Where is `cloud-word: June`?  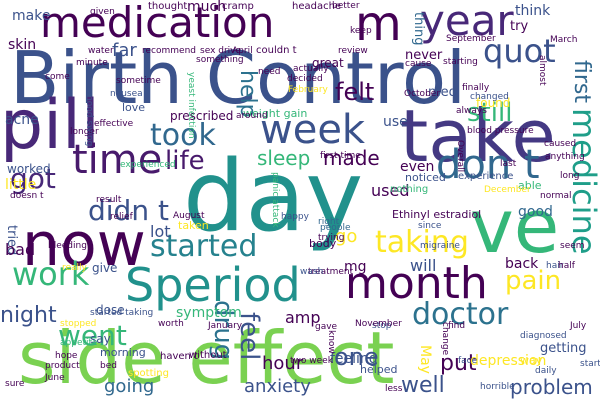 cloud-word: June is located at coordinates (55, 378).